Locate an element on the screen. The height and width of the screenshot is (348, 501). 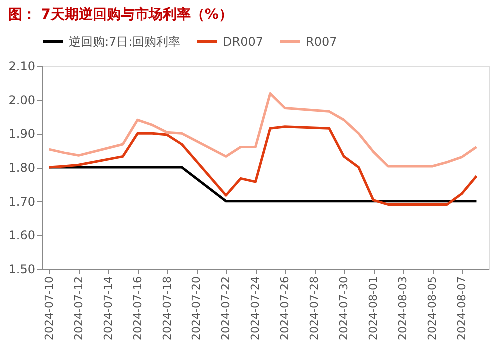
y-tick-label: 1.70 is located at coordinates (22, 201).